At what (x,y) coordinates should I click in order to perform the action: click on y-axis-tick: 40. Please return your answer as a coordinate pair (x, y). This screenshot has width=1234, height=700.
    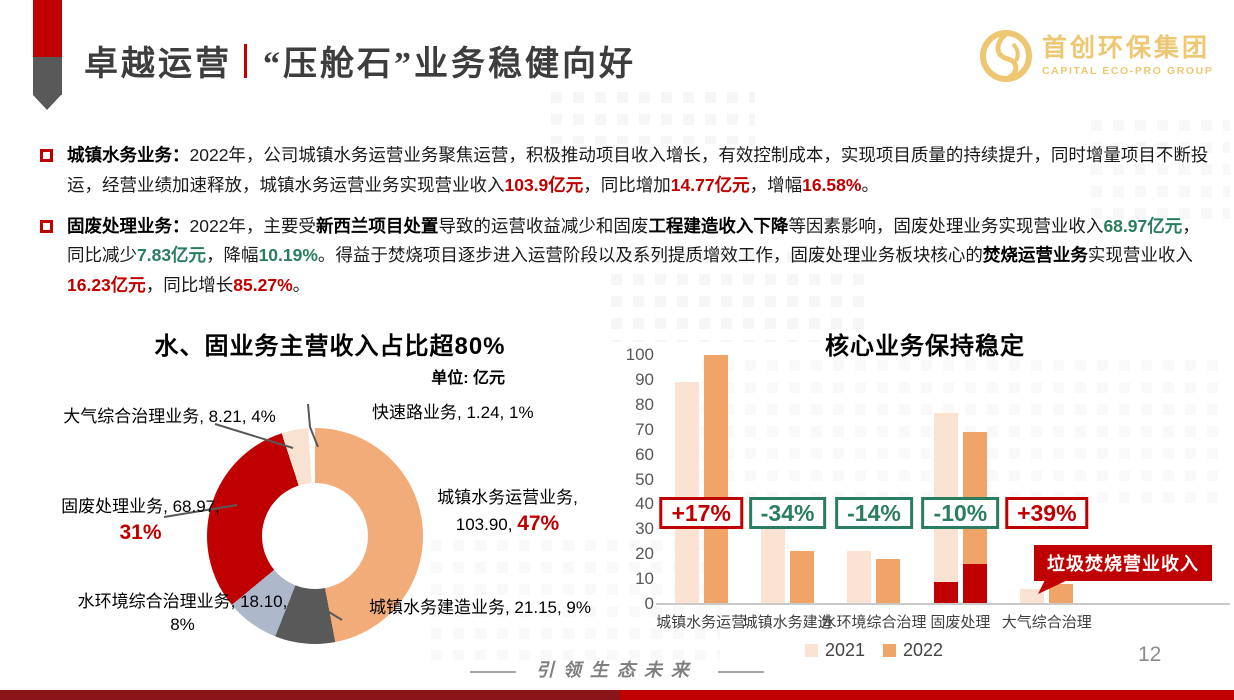
    Looking at the image, I should click on (644, 504).